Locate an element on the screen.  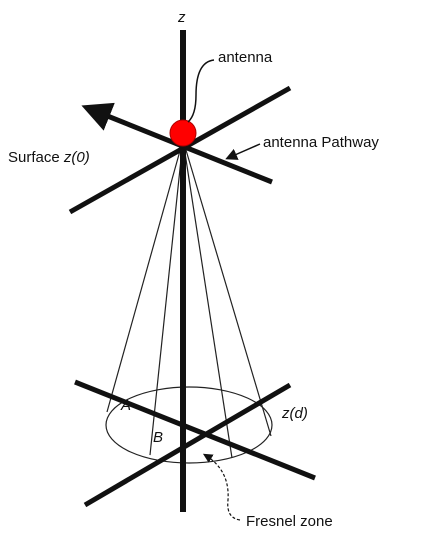
label: z(d) is located at coordinates (294, 413).